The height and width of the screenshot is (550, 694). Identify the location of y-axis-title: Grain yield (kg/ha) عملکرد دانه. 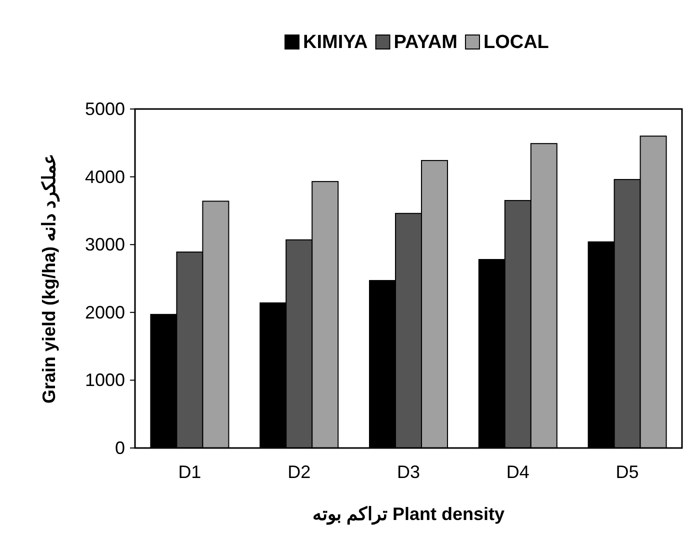
(49, 278).